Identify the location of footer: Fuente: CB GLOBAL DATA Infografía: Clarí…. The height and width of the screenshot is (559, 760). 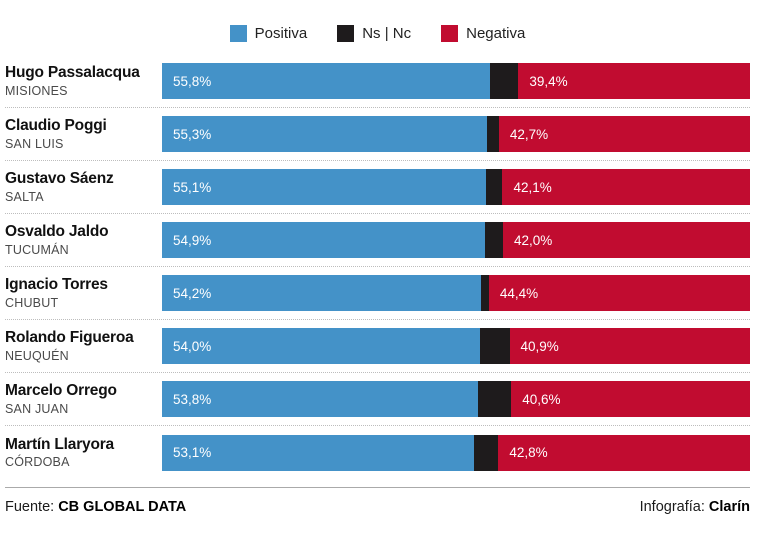
(377, 501).